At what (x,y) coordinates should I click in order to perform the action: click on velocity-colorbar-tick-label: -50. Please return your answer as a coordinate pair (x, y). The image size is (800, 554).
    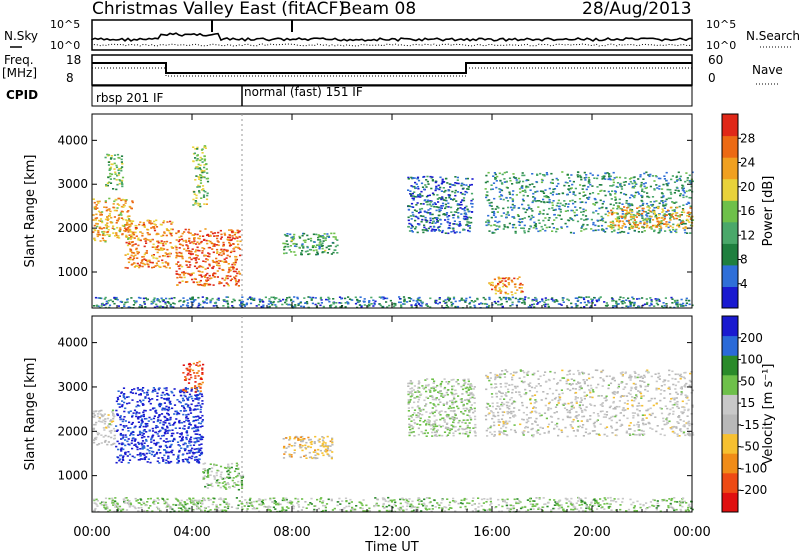
    Looking at the image, I should click on (750, 447).